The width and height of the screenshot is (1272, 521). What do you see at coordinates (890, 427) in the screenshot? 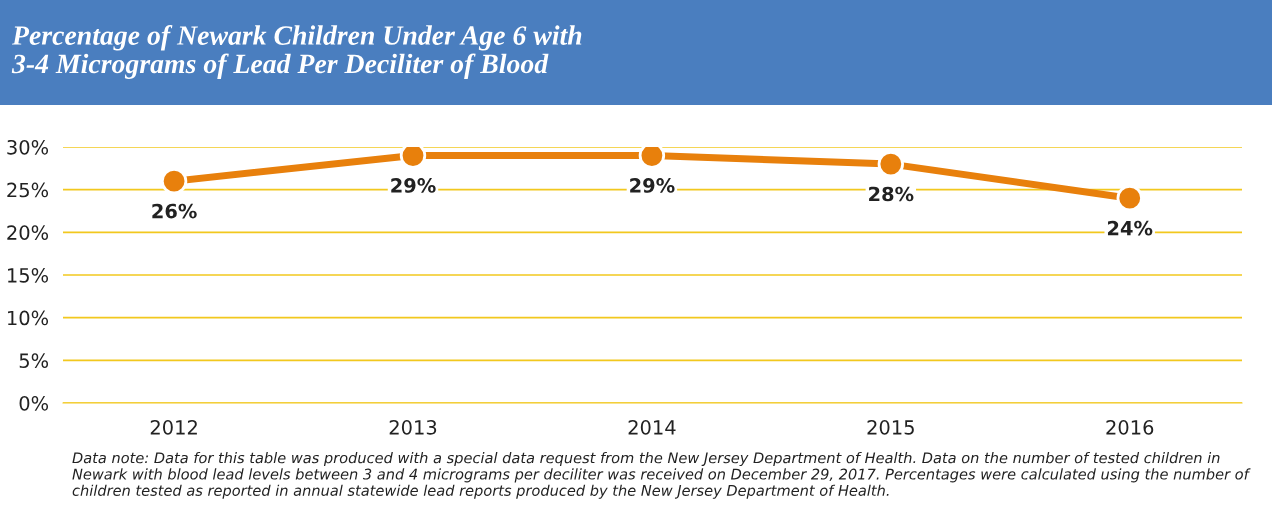
I see `x-tick-label: 2015` at bounding box center [890, 427].